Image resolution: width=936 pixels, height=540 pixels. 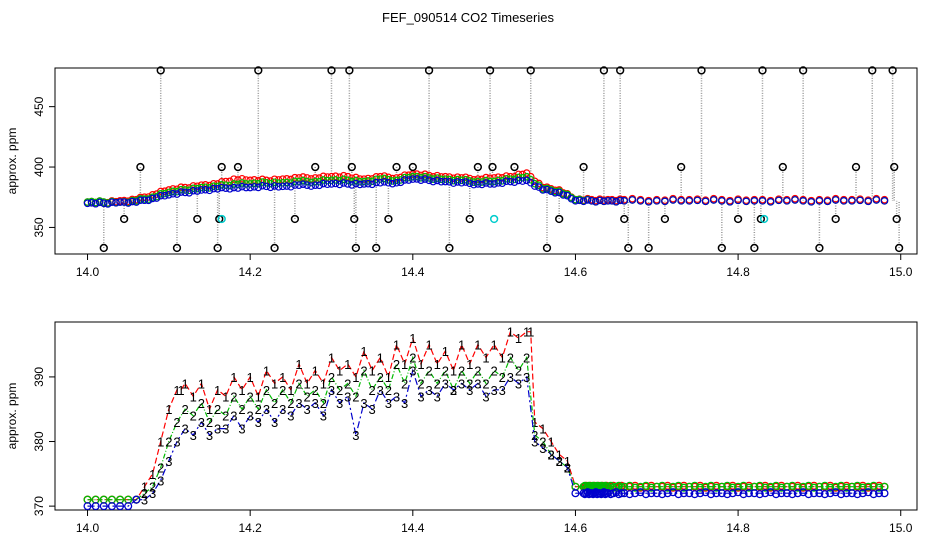 What do you see at coordinates (39, 227) in the screenshot?
I see `y-tick-label: 350` at bounding box center [39, 227].